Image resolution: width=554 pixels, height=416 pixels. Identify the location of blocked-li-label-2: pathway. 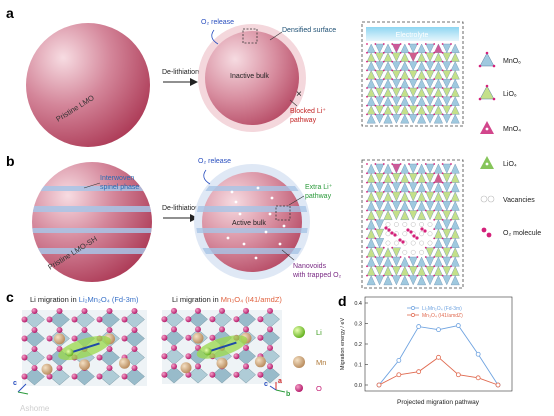
(303, 120).